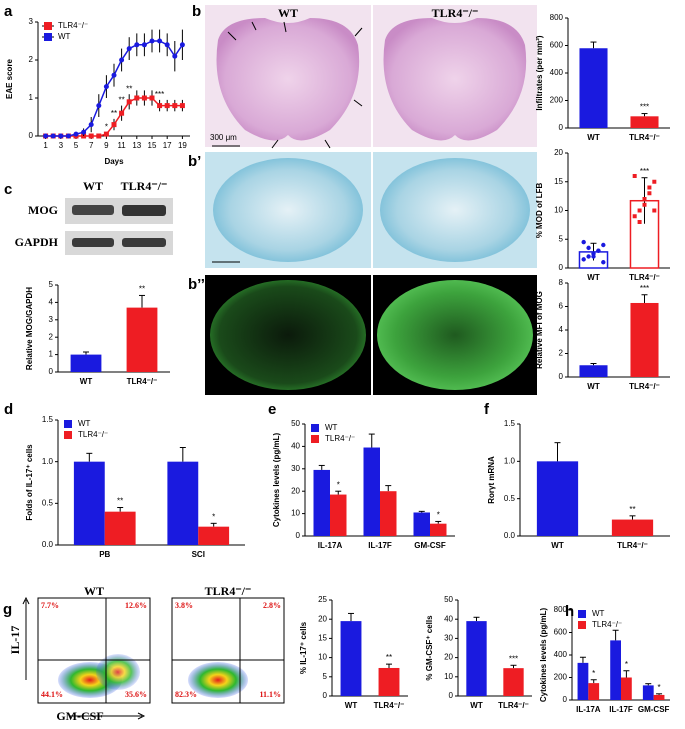 The image size is (685, 729). What do you see at coordinates (561, 329) in the screenshot?
I see `y-tick-label: 4` at bounding box center [561, 329].